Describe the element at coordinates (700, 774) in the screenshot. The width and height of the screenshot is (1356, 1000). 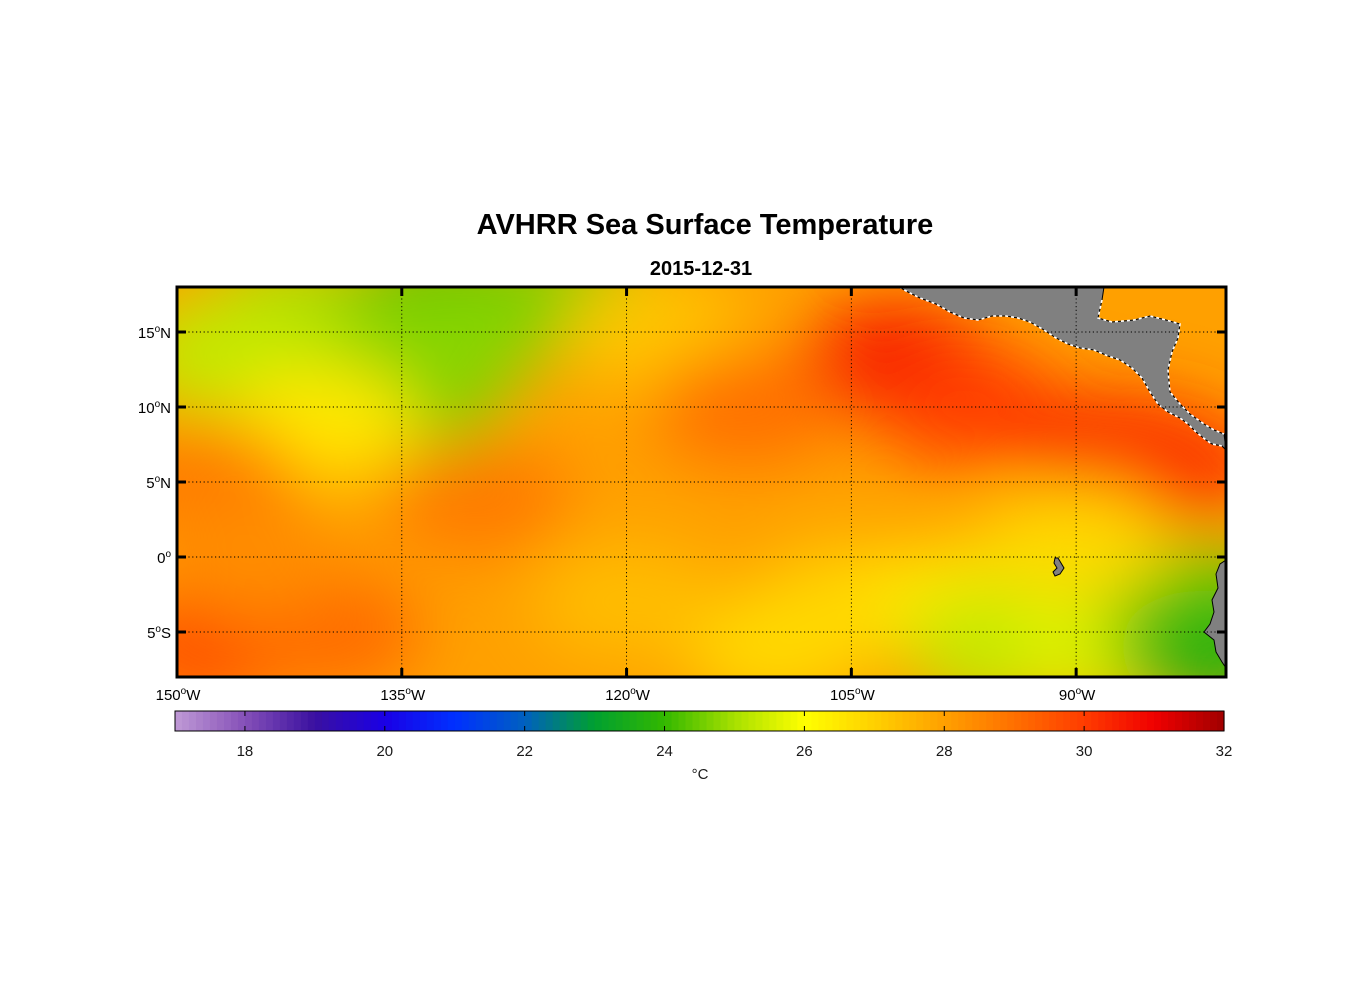
I see `colorbar-unit-label: °C` at that location.